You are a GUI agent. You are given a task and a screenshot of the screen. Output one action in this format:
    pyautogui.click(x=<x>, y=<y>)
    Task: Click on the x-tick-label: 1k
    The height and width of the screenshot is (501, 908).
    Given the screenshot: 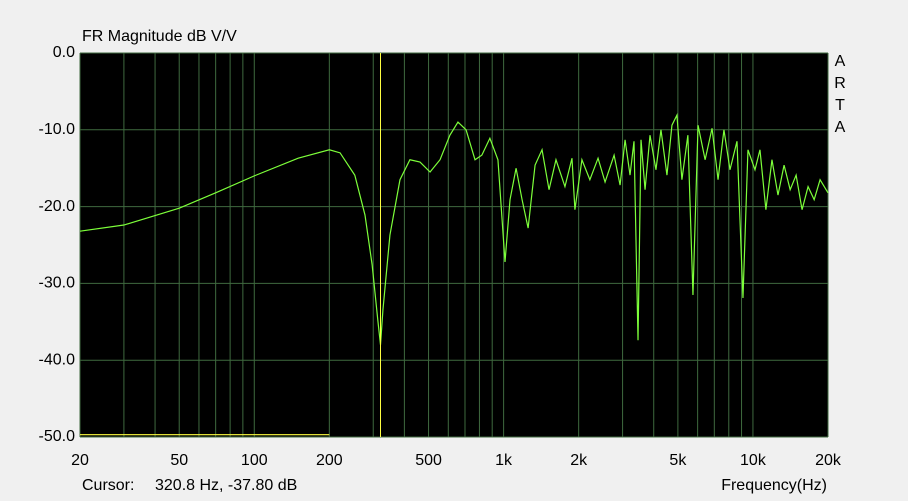 What is the action you would take?
    pyautogui.click(x=504, y=460)
    